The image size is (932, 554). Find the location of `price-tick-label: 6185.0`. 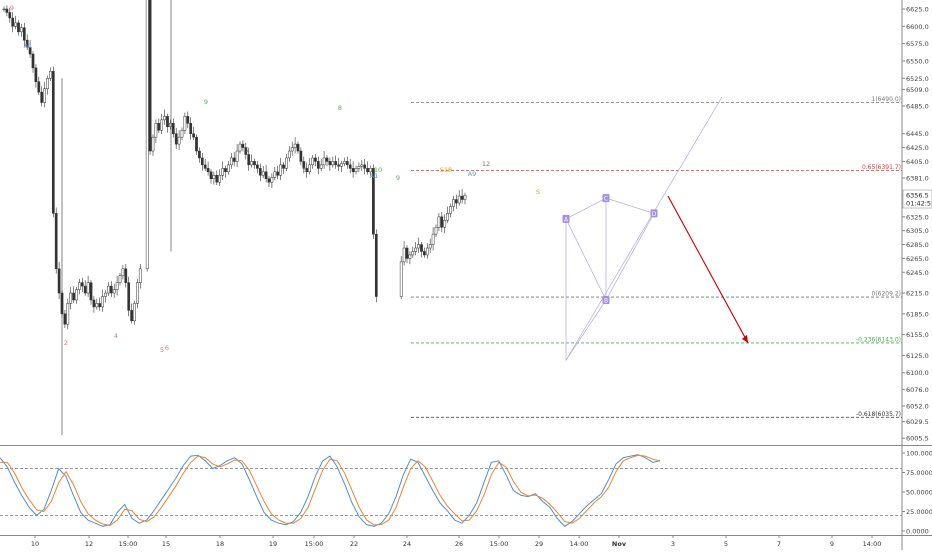

price-tick-label: 6185.0 is located at coordinates (917, 314).